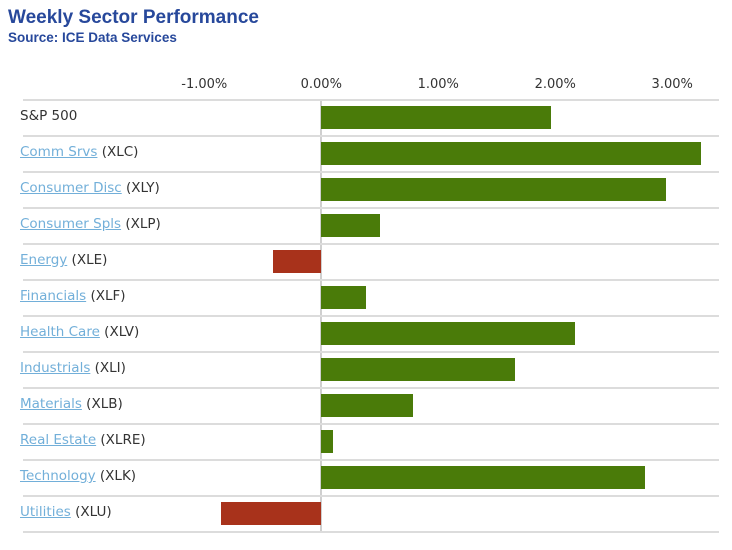  I want to click on sector-ticker: (XLE), so click(87, 260).